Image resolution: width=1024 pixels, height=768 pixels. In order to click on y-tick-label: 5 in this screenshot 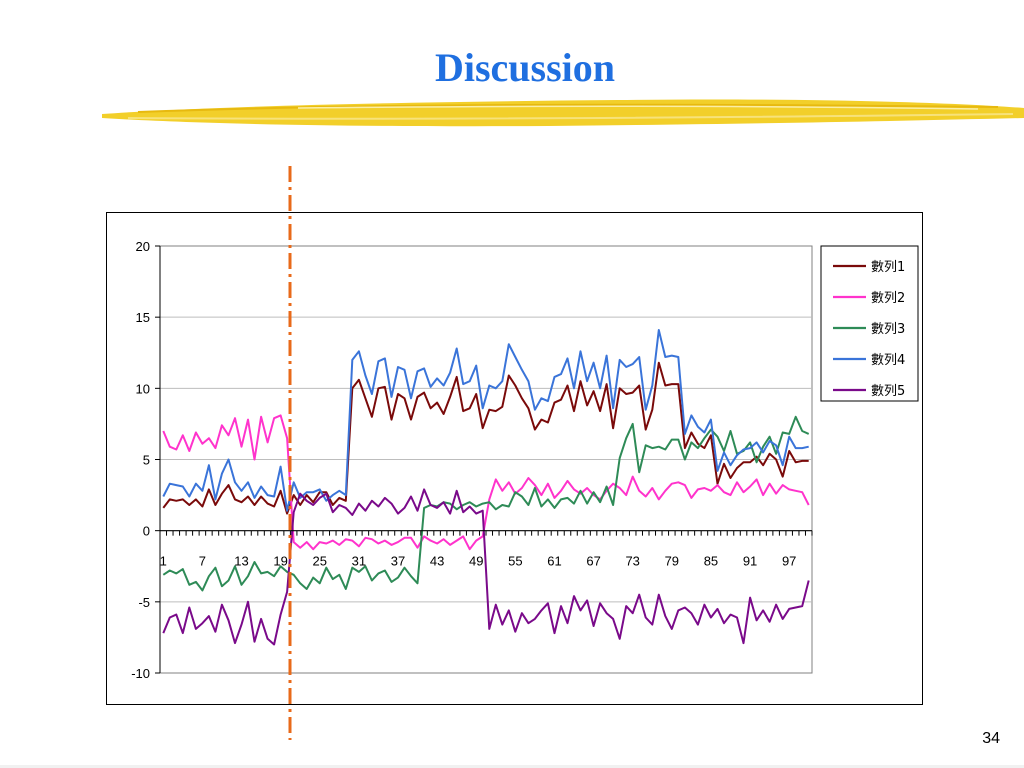, I will do `click(146, 460)`.